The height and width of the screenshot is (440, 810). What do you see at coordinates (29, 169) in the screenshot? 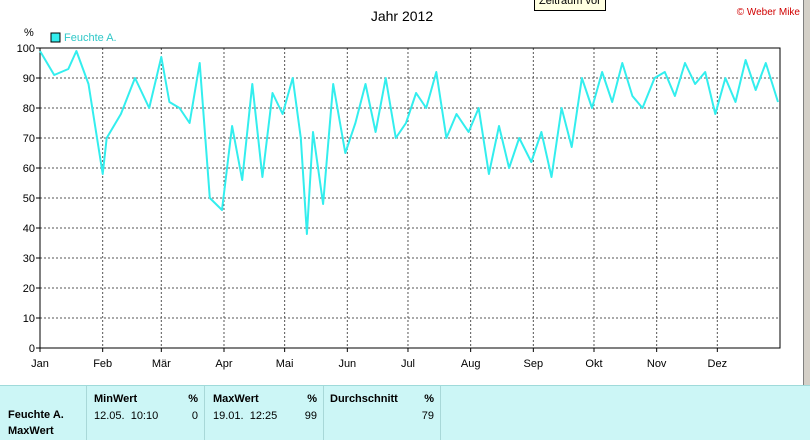
I see `y-tick-label: 60` at bounding box center [29, 169].